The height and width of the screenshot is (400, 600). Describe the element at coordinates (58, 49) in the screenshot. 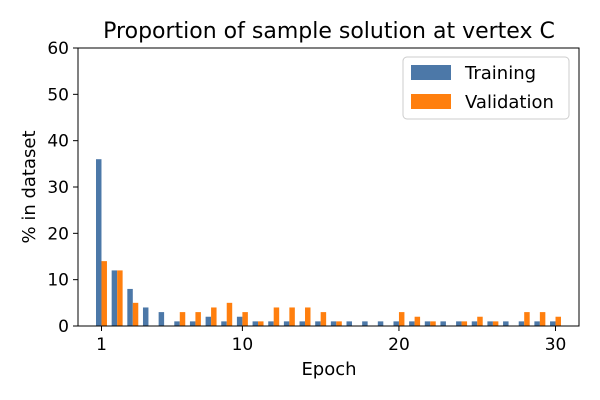

I see `y-tick-label-60: 60` at that location.